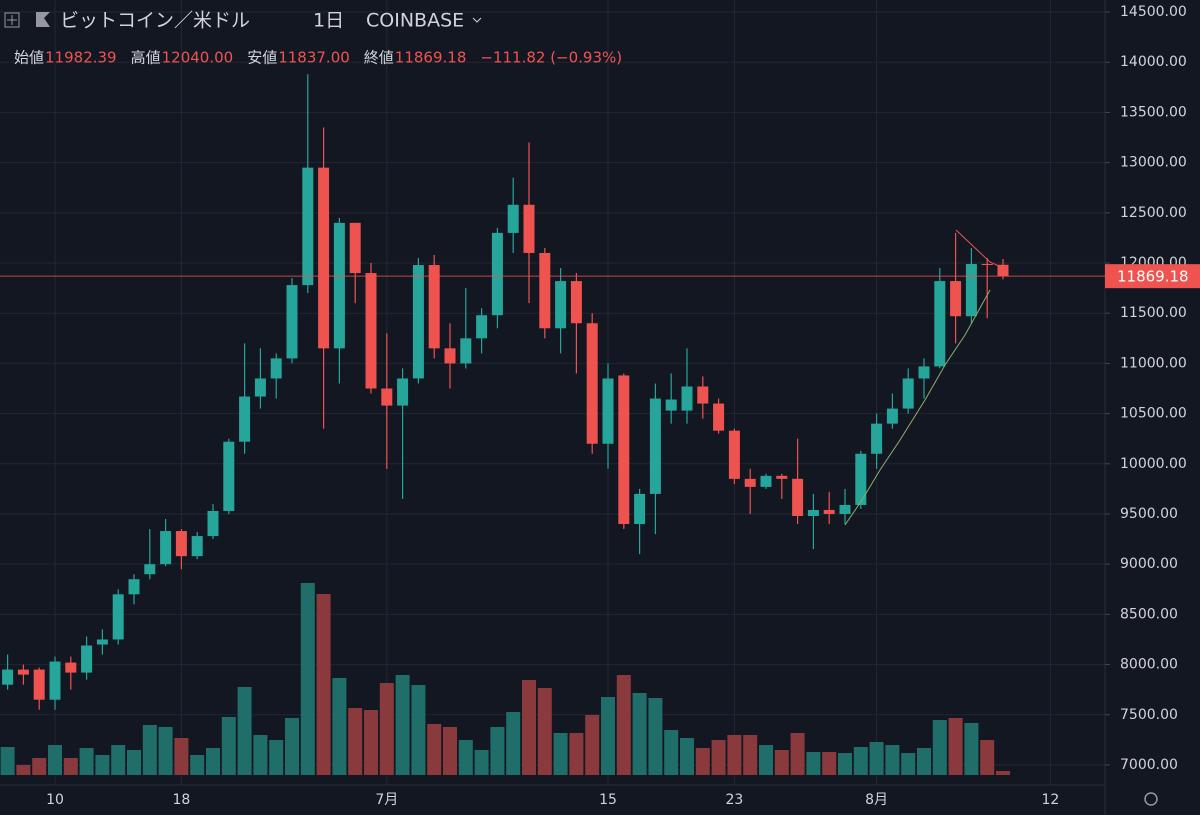 The height and width of the screenshot is (815, 1200). Describe the element at coordinates (415, 21) in the screenshot. I see `exchange: COINBASE` at that location.